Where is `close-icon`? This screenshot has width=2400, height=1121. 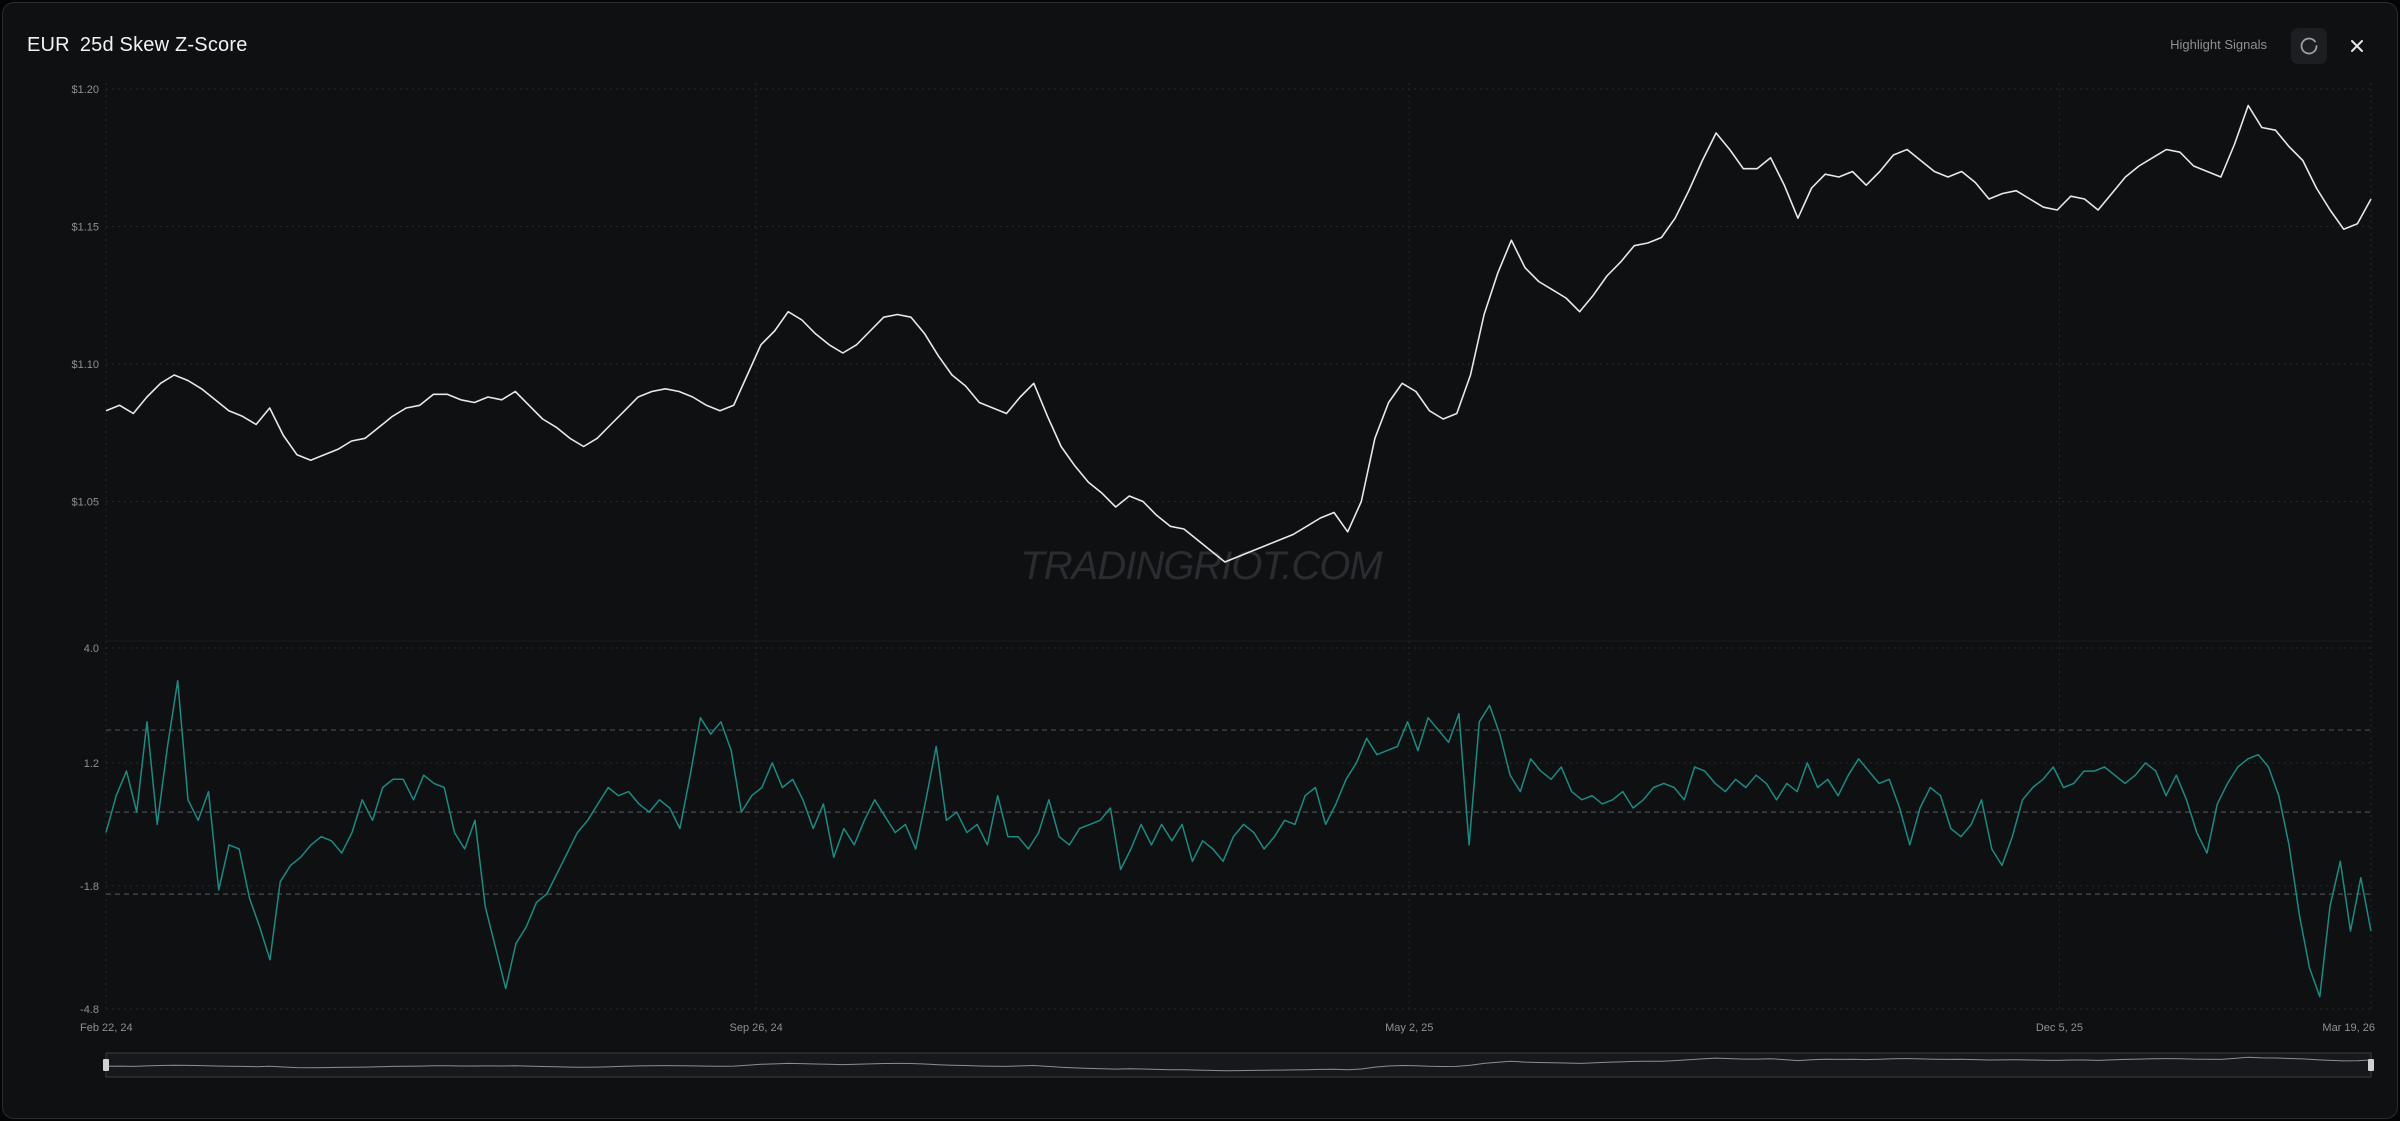 close-icon is located at coordinates (2357, 46).